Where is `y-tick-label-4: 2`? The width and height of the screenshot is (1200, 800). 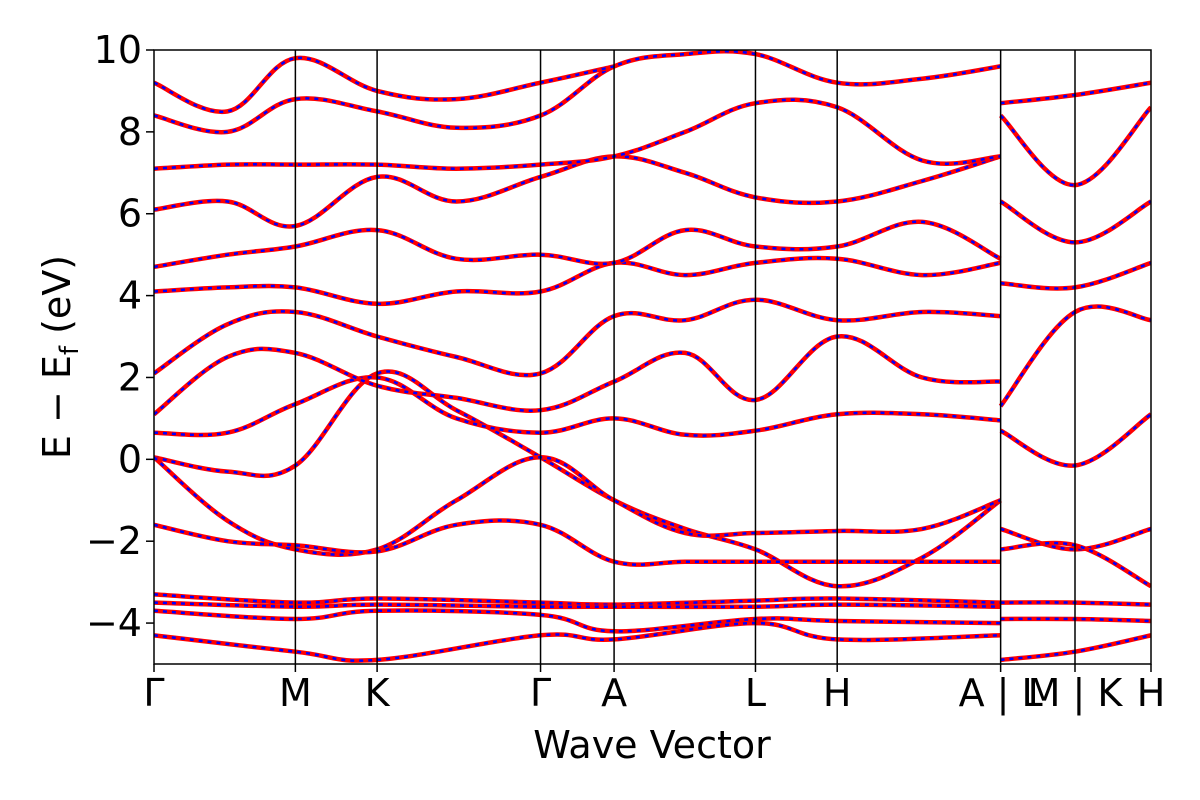 y-tick-label-4: 2 is located at coordinates (130, 377).